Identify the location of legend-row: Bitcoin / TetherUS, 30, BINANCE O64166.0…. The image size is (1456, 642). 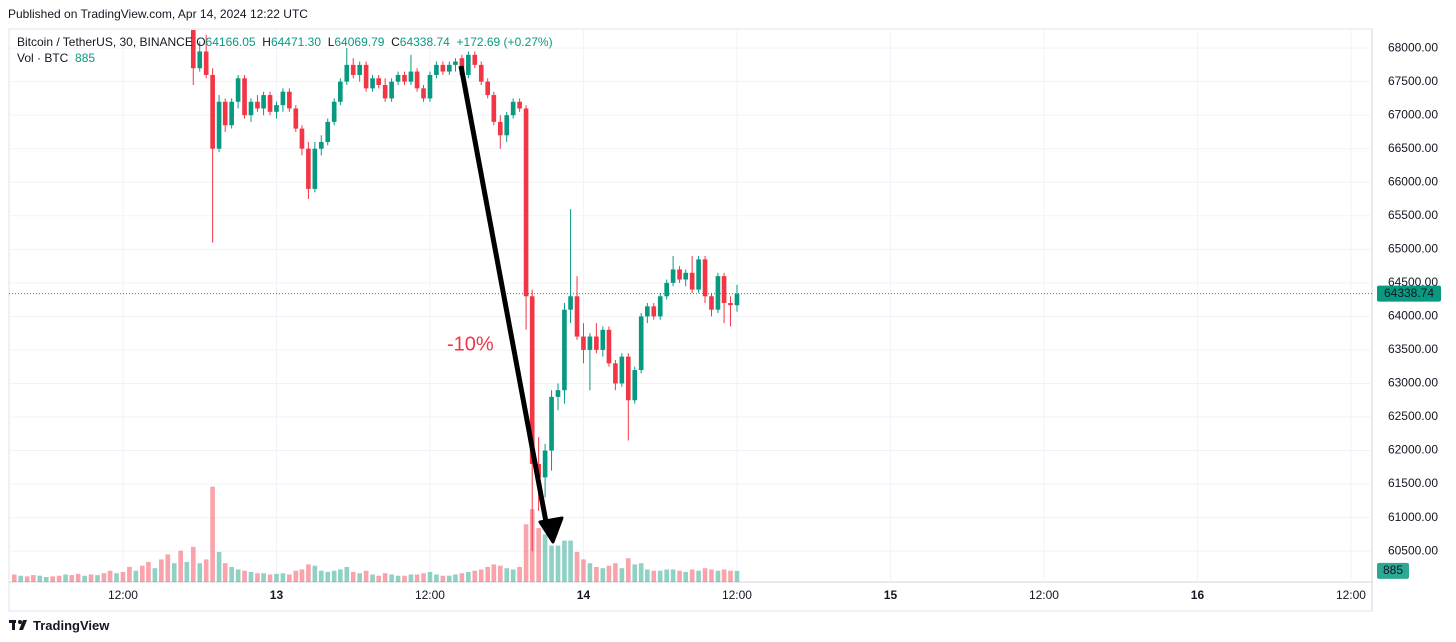
(285, 42).